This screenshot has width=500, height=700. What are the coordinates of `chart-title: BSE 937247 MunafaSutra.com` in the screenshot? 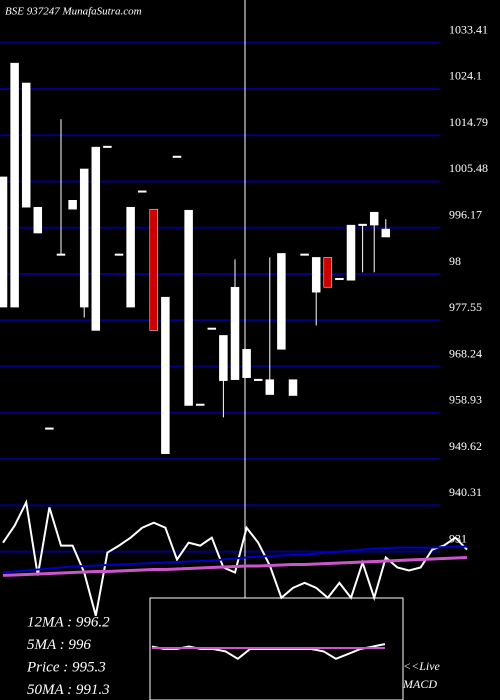 It's located at (73, 12).